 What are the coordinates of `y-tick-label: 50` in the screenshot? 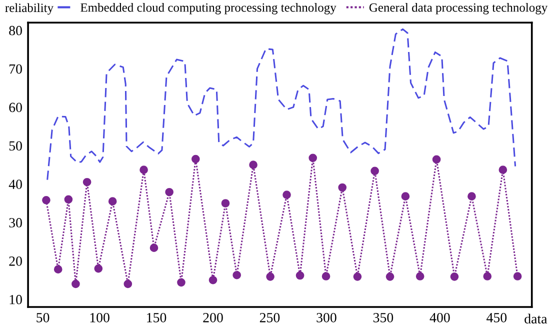 It's located at (15, 146).